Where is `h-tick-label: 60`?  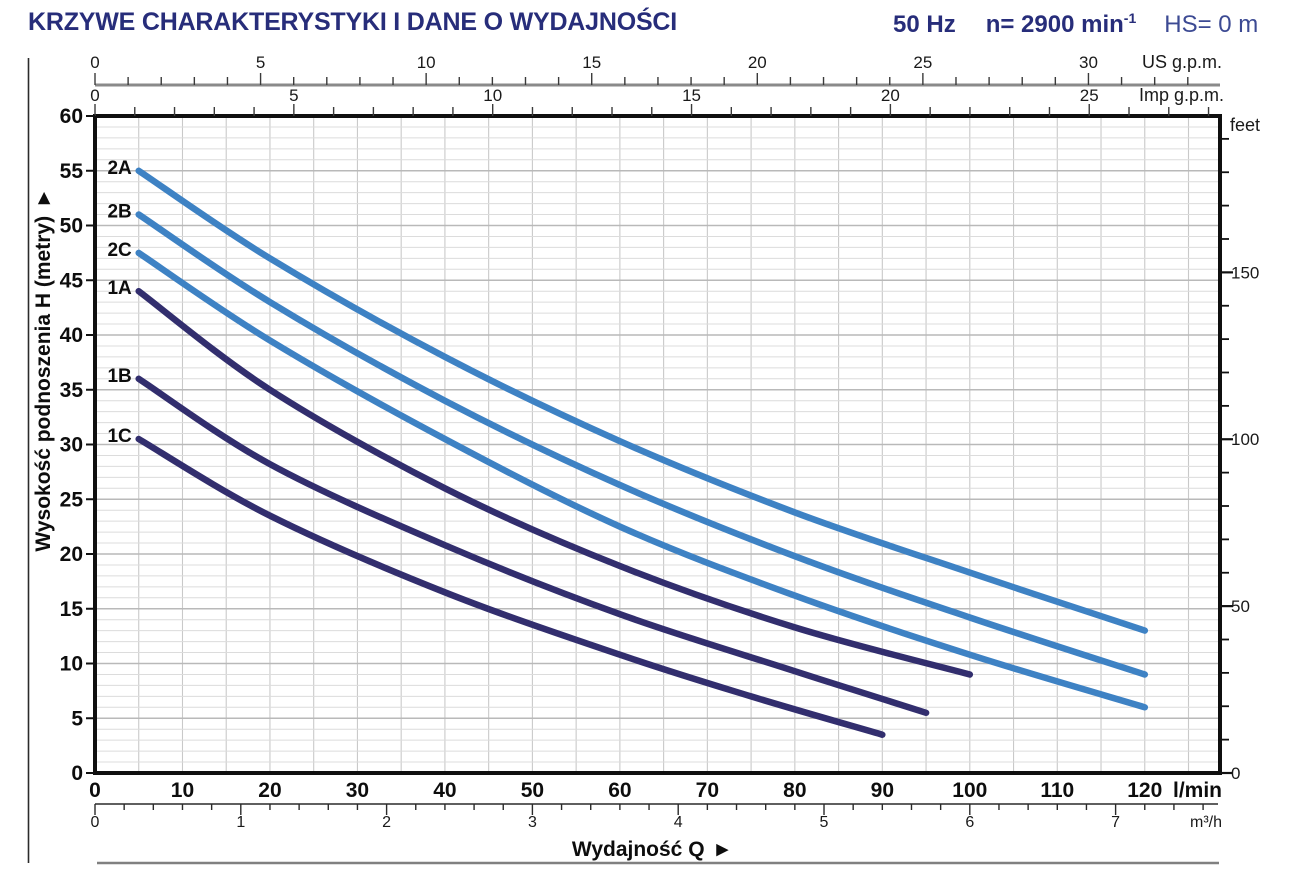
h-tick-label: 60 is located at coordinates (71, 116).